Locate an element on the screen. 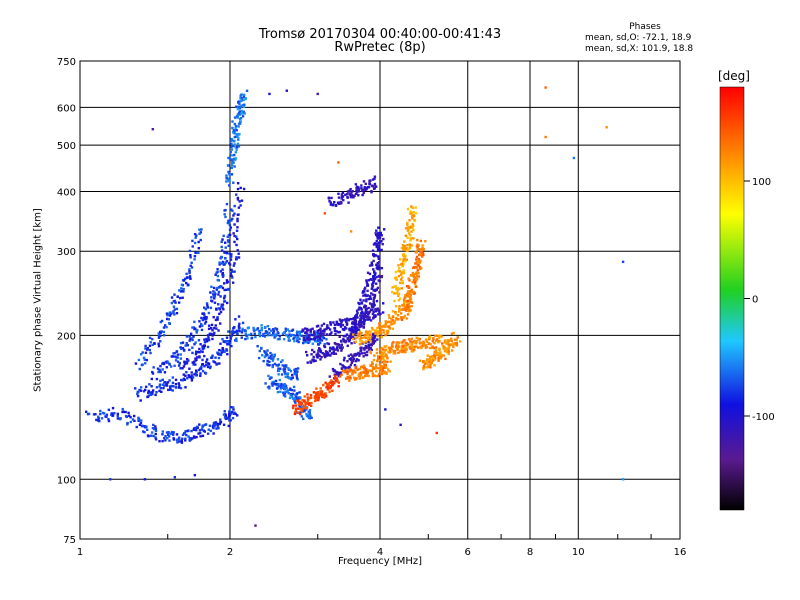 The height and width of the screenshot is (600, 800). y-axis-label: Stationary phase Virtual Height [km] is located at coordinates (38, 300).